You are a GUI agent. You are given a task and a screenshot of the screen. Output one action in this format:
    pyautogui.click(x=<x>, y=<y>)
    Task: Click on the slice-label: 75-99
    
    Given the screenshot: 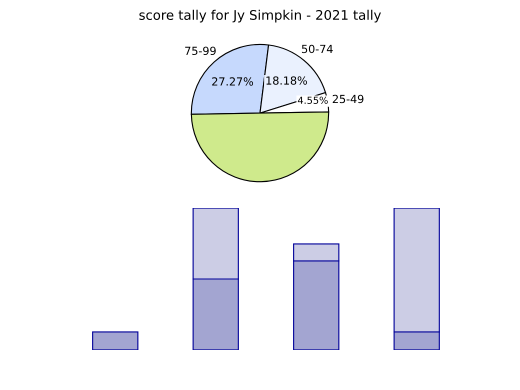 What is the action you would take?
    pyautogui.click(x=200, y=51)
    